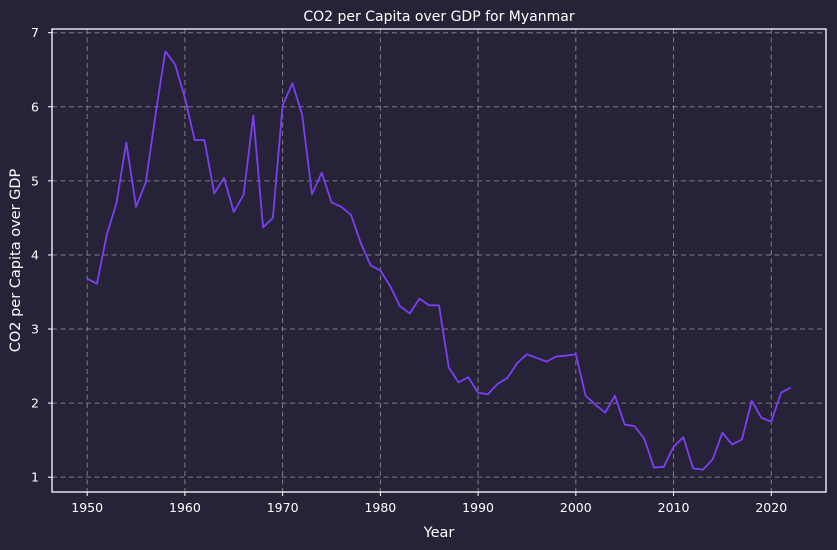 Image resolution: width=837 pixels, height=550 pixels. What do you see at coordinates (35, 254) in the screenshot?
I see `y-tick-label: 4` at bounding box center [35, 254].